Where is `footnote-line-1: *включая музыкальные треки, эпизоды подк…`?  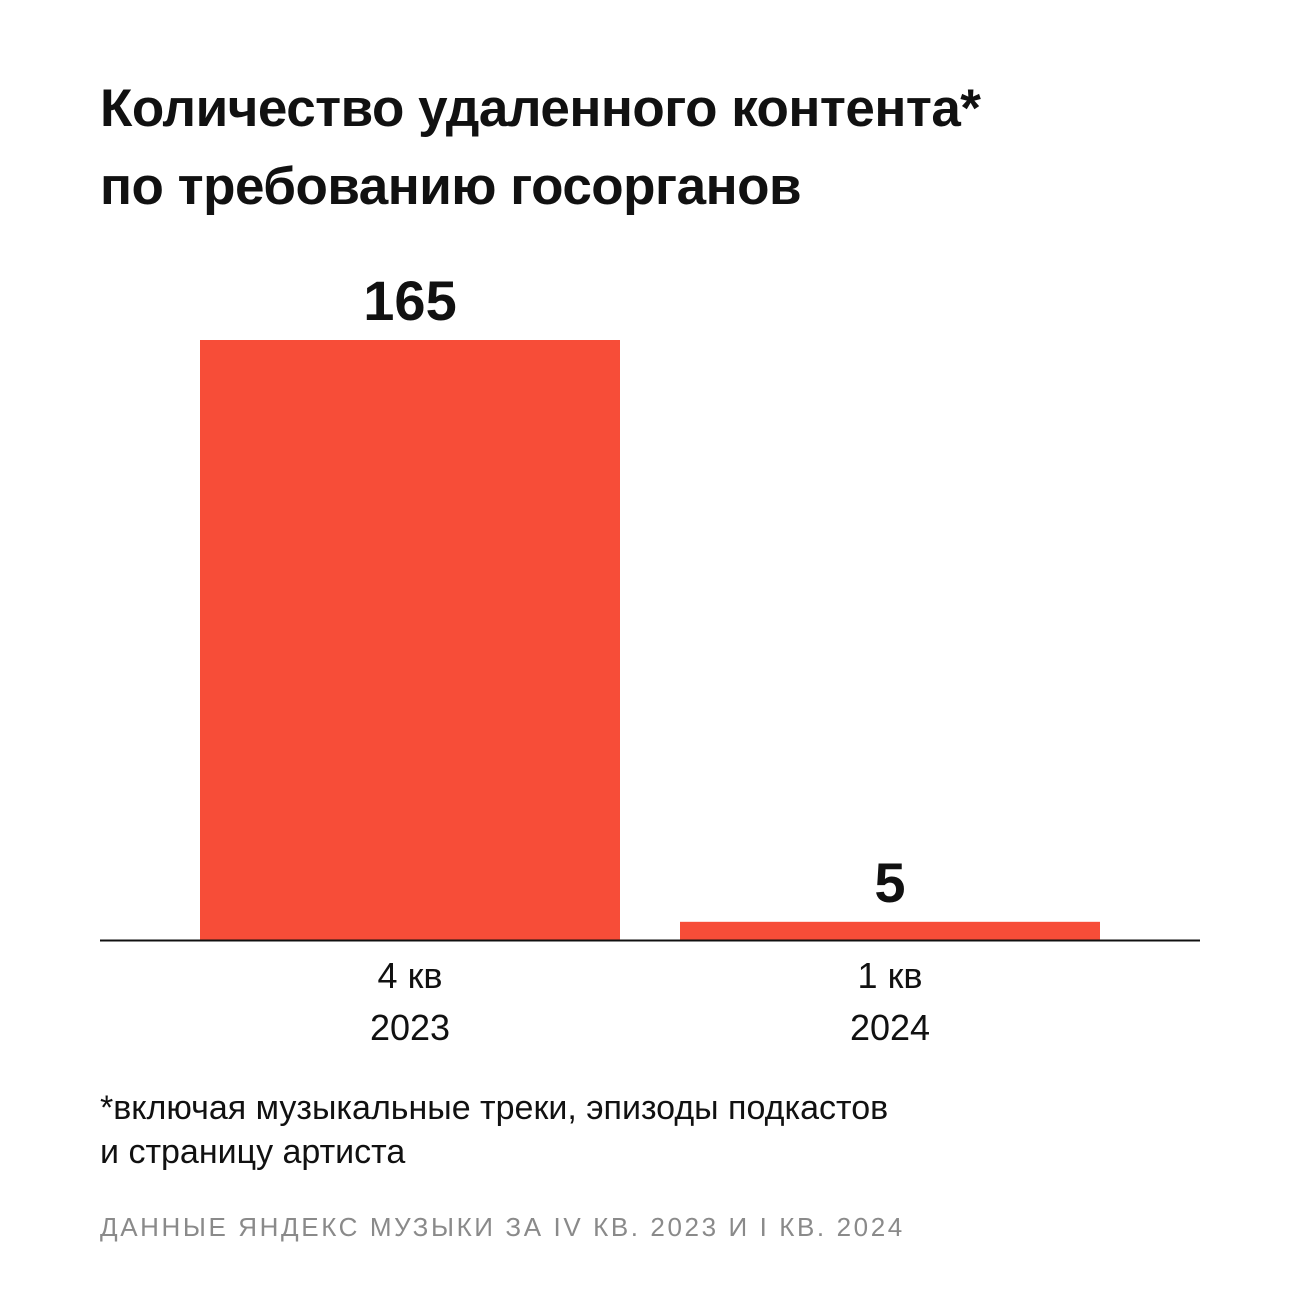
footnote-line-1: *включая музыкальные треки, эпизоды подк… is located at coordinates (494, 1108).